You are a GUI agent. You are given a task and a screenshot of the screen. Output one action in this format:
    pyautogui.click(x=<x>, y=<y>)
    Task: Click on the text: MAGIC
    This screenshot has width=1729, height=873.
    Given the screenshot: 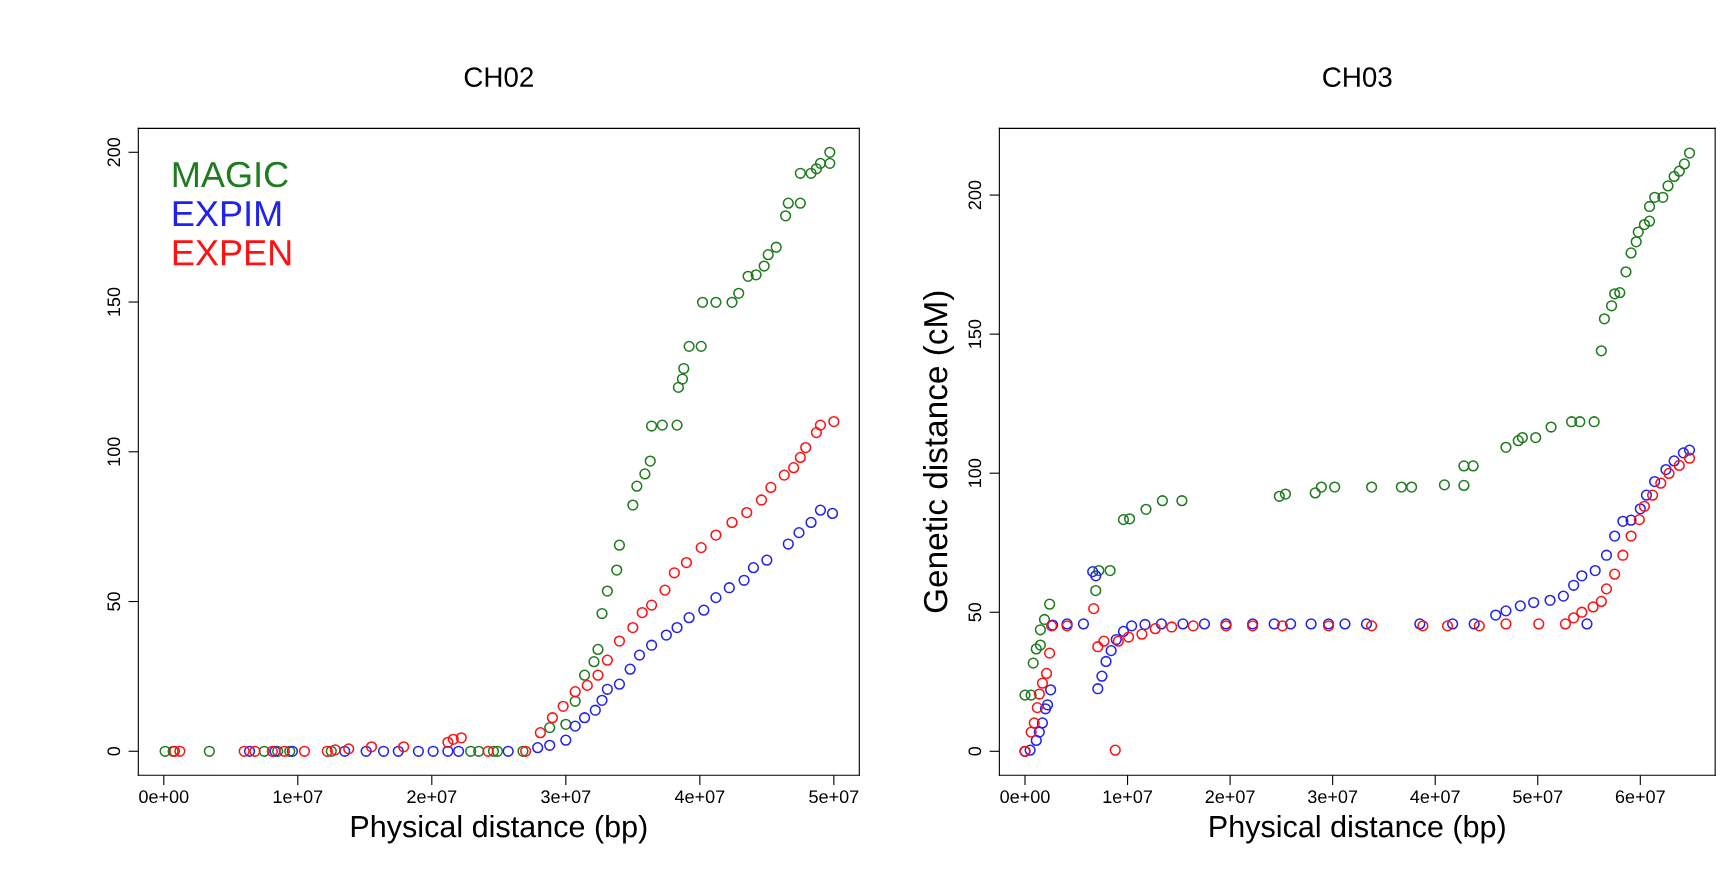 What is the action you would take?
    pyautogui.click(x=230, y=174)
    